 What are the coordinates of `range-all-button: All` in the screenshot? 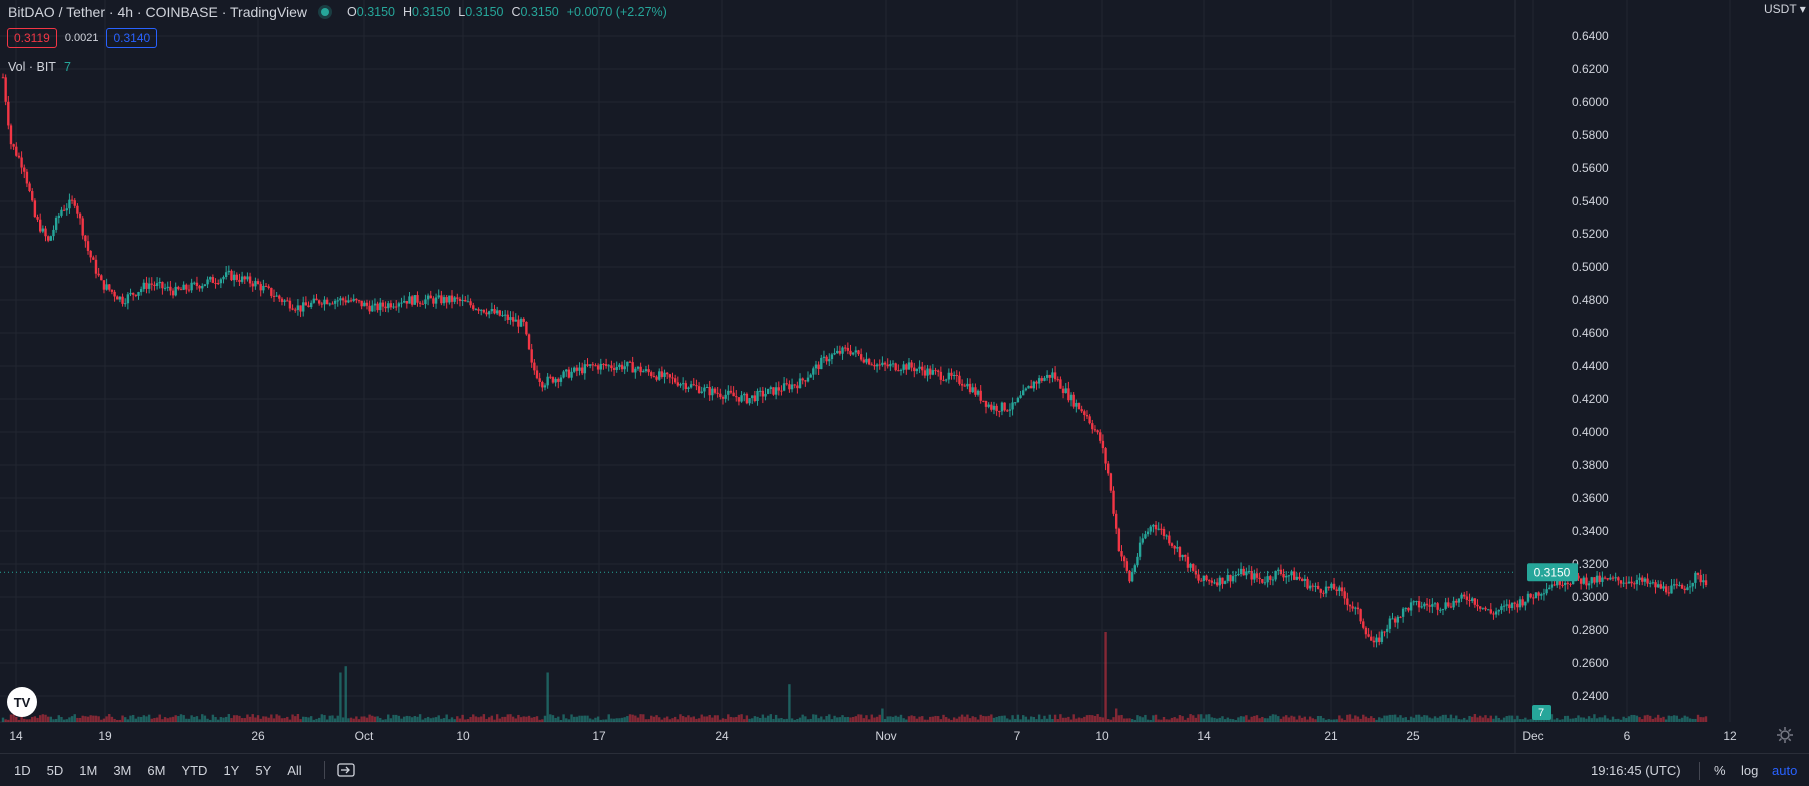 It's located at (294, 770).